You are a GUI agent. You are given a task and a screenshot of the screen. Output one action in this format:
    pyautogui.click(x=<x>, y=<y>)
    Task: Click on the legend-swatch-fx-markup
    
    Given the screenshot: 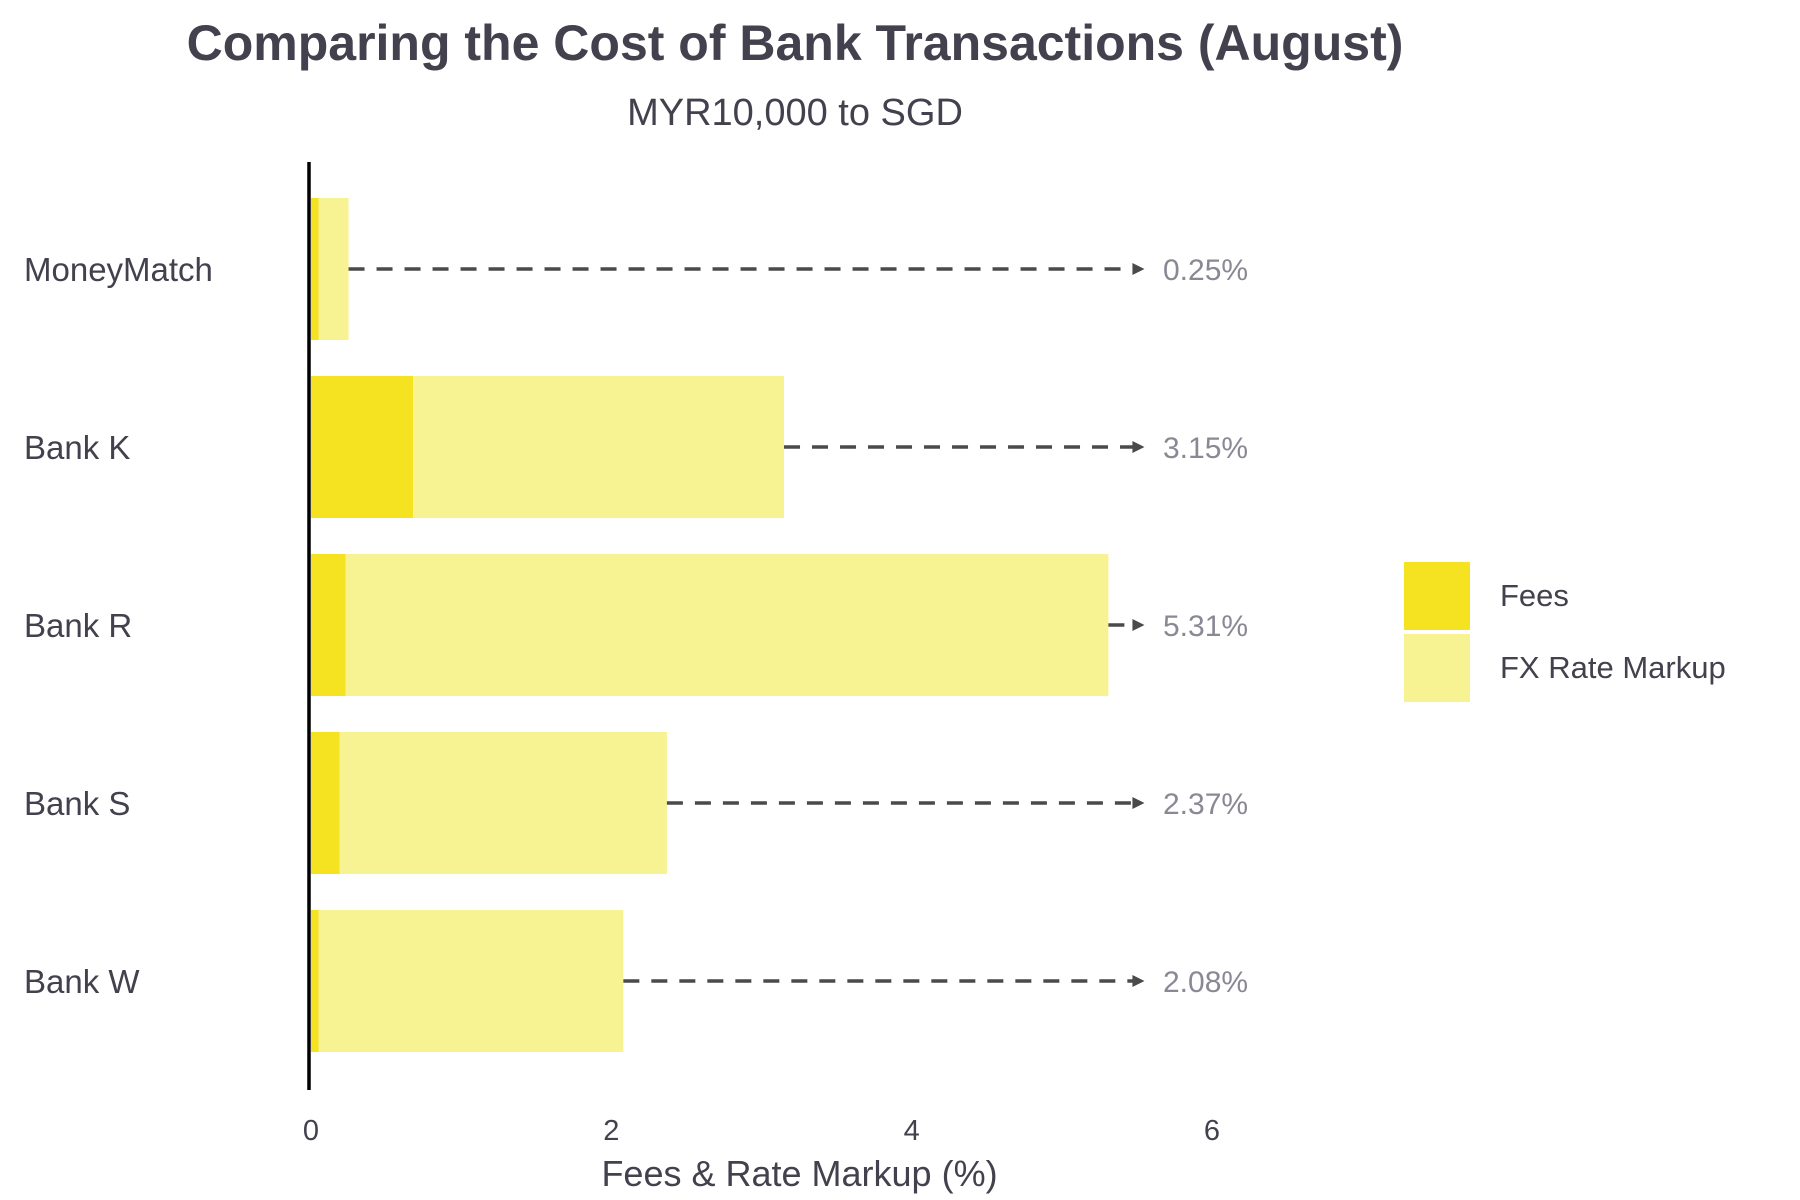 What is the action you would take?
    pyautogui.click(x=1437, y=668)
    